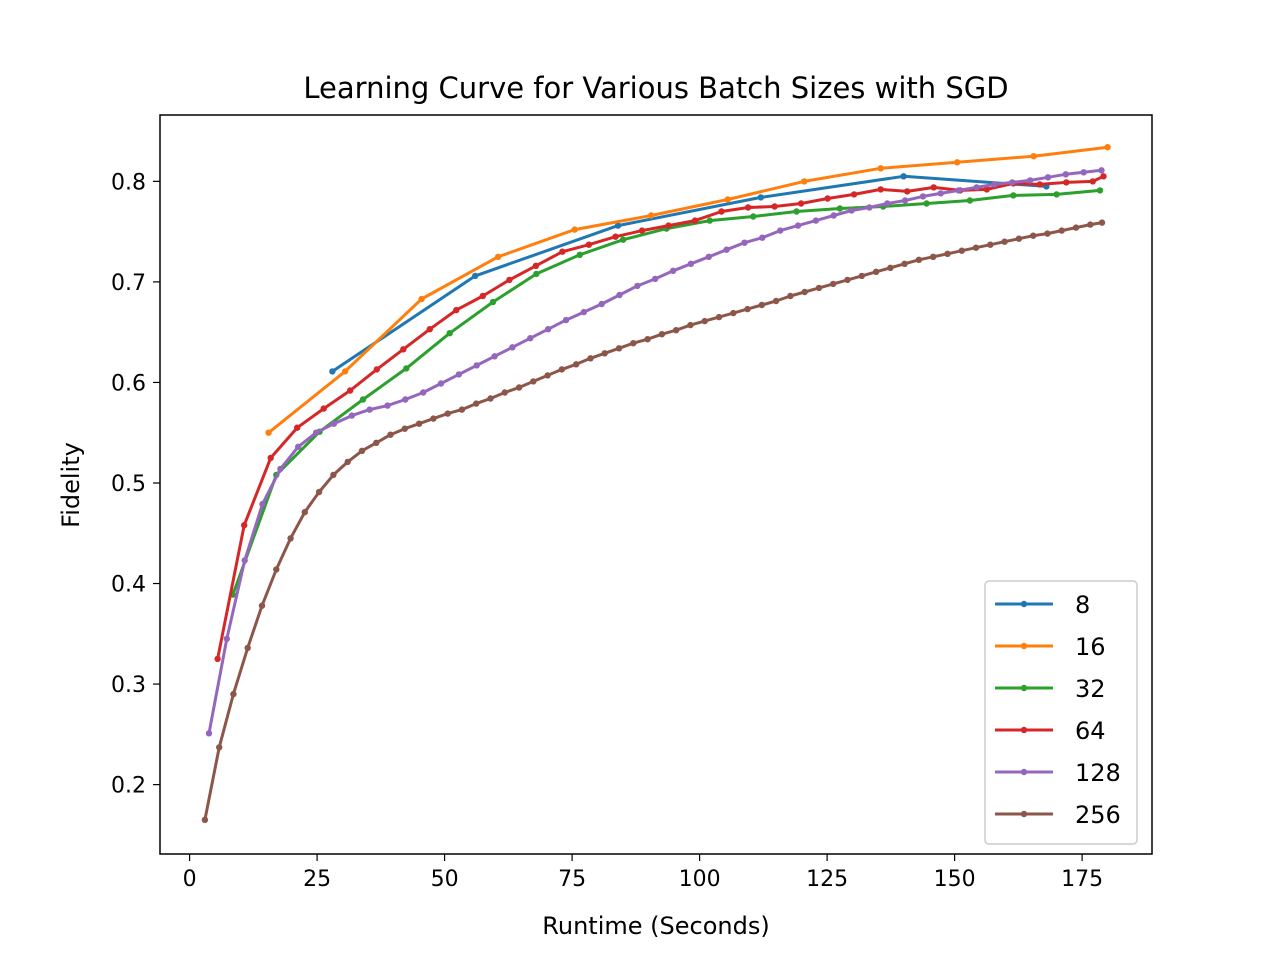  What do you see at coordinates (128, 182) in the screenshot?
I see `y-tick-label: 0.8` at bounding box center [128, 182].